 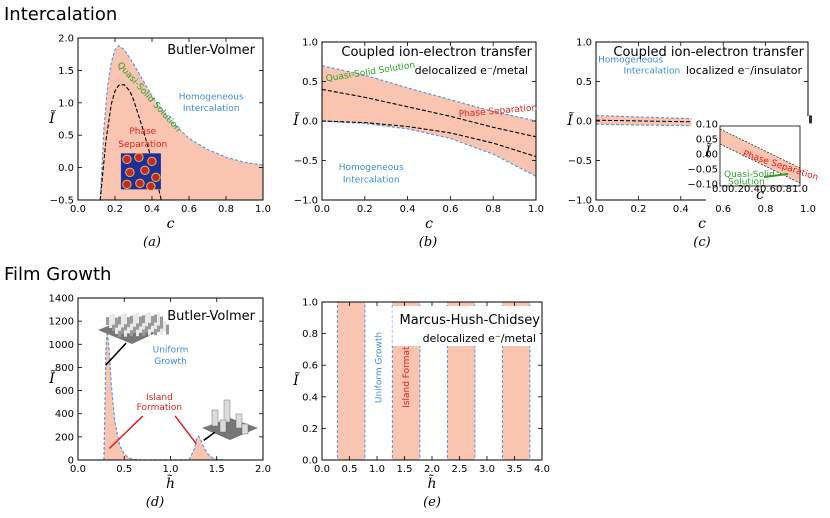 What do you see at coordinates (760, 195) in the screenshot?
I see `inset-x-axis-label: c` at bounding box center [760, 195].